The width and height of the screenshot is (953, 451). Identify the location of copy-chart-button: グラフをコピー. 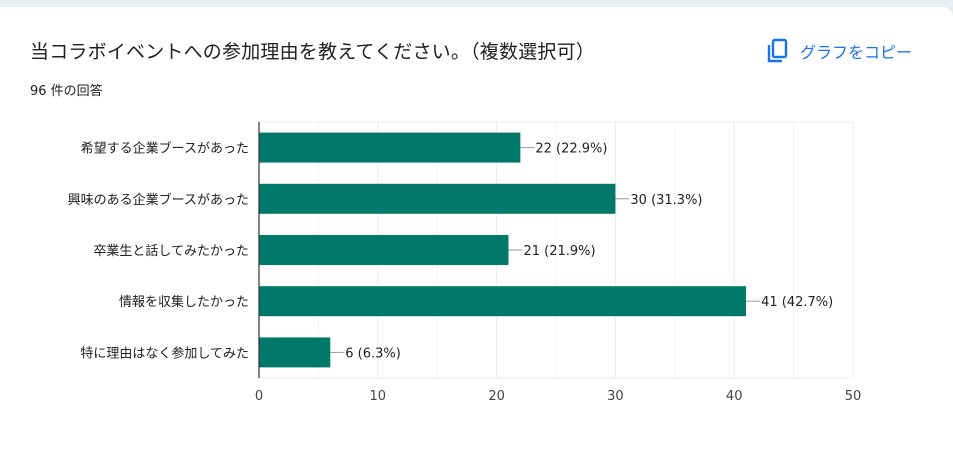
(838, 51).